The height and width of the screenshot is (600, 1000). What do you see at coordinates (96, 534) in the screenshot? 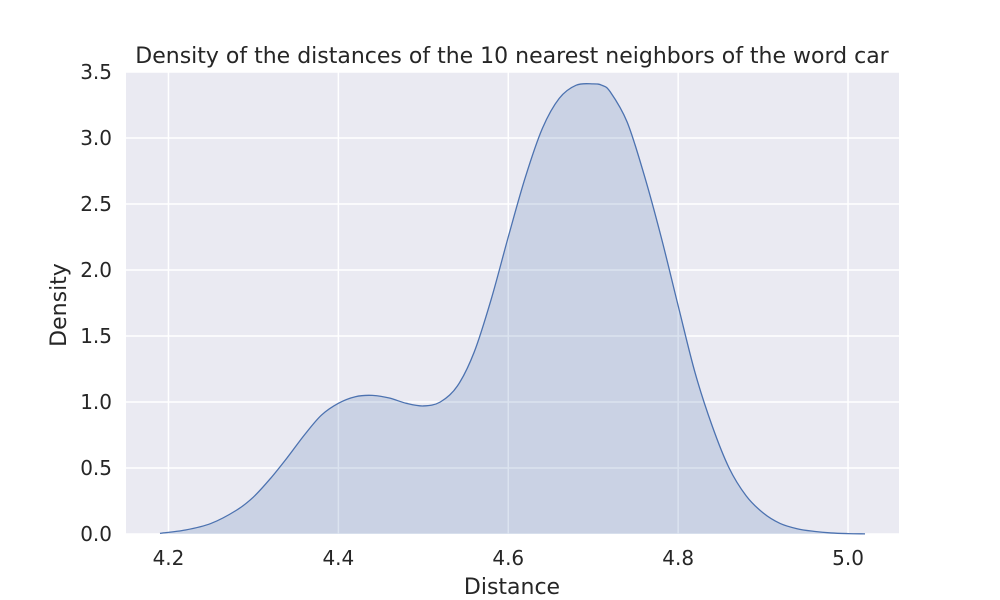
I see `y-tick-label: 0.0` at bounding box center [96, 534].